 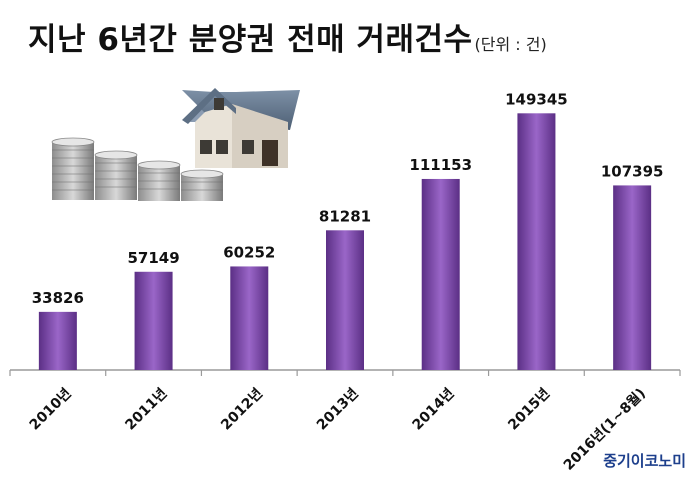 I want to click on value-label-2: 60252, so click(x=249, y=252).